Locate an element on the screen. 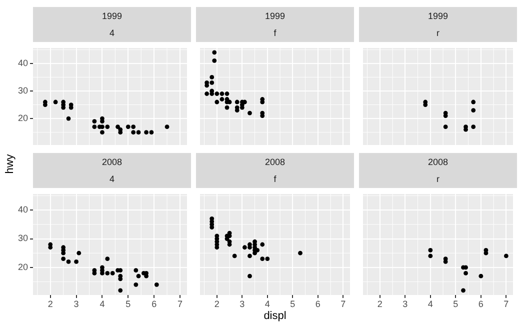  x-axis-title: displ is located at coordinates (275, 316).